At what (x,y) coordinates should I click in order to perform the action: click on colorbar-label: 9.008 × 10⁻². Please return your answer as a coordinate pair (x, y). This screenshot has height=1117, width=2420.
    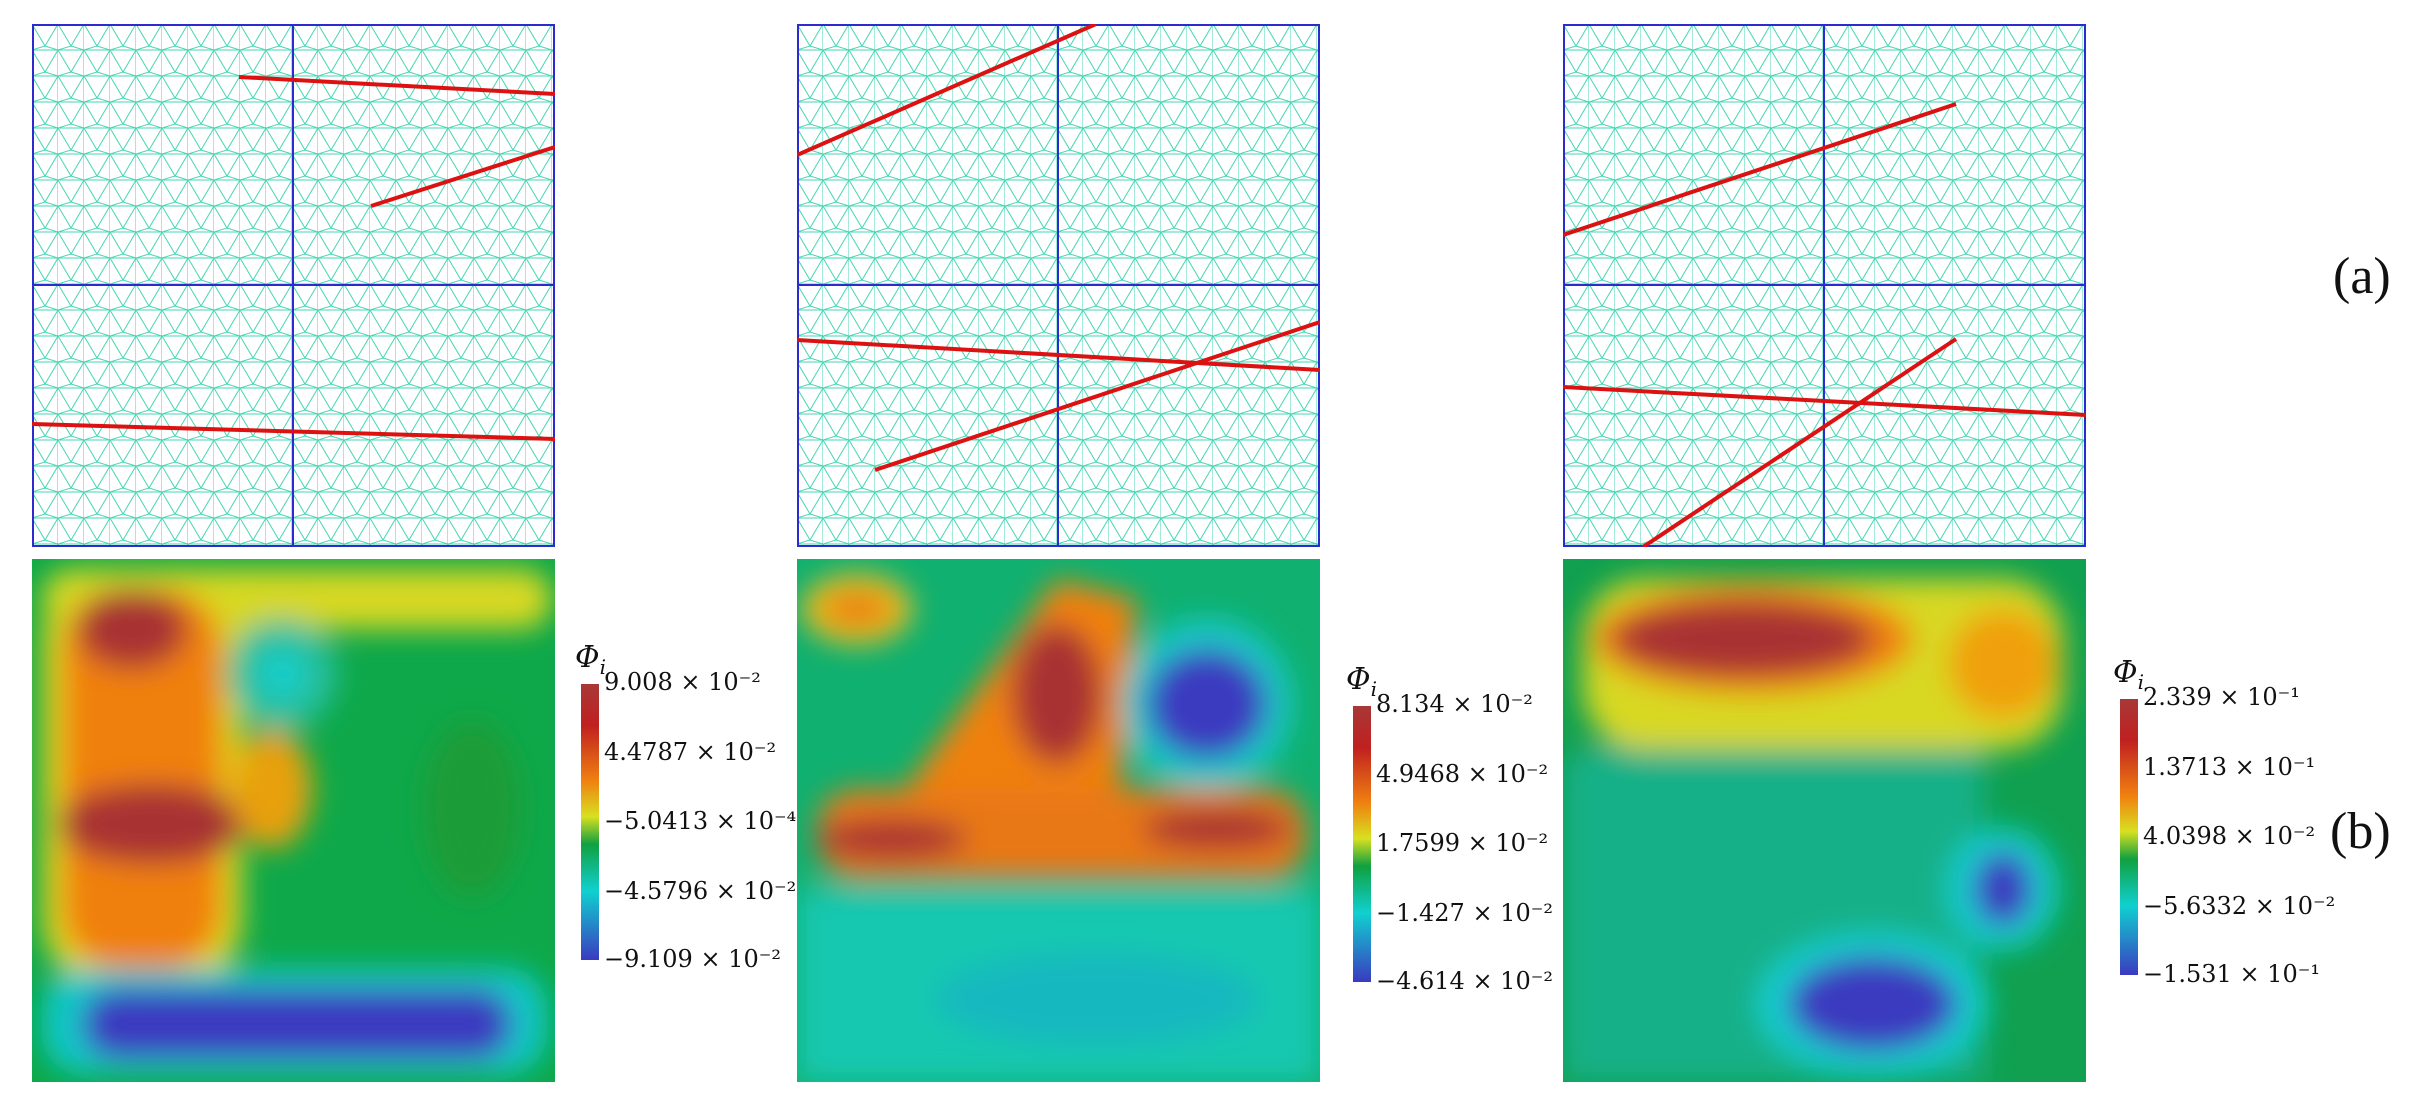
    Looking at the image, I should click on (682, 682).